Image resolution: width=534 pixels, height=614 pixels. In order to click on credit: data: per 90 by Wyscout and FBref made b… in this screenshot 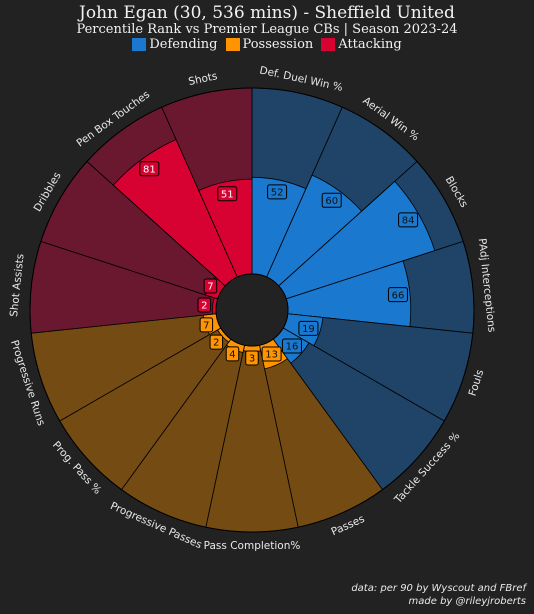, I will do `click(438, 595)`.